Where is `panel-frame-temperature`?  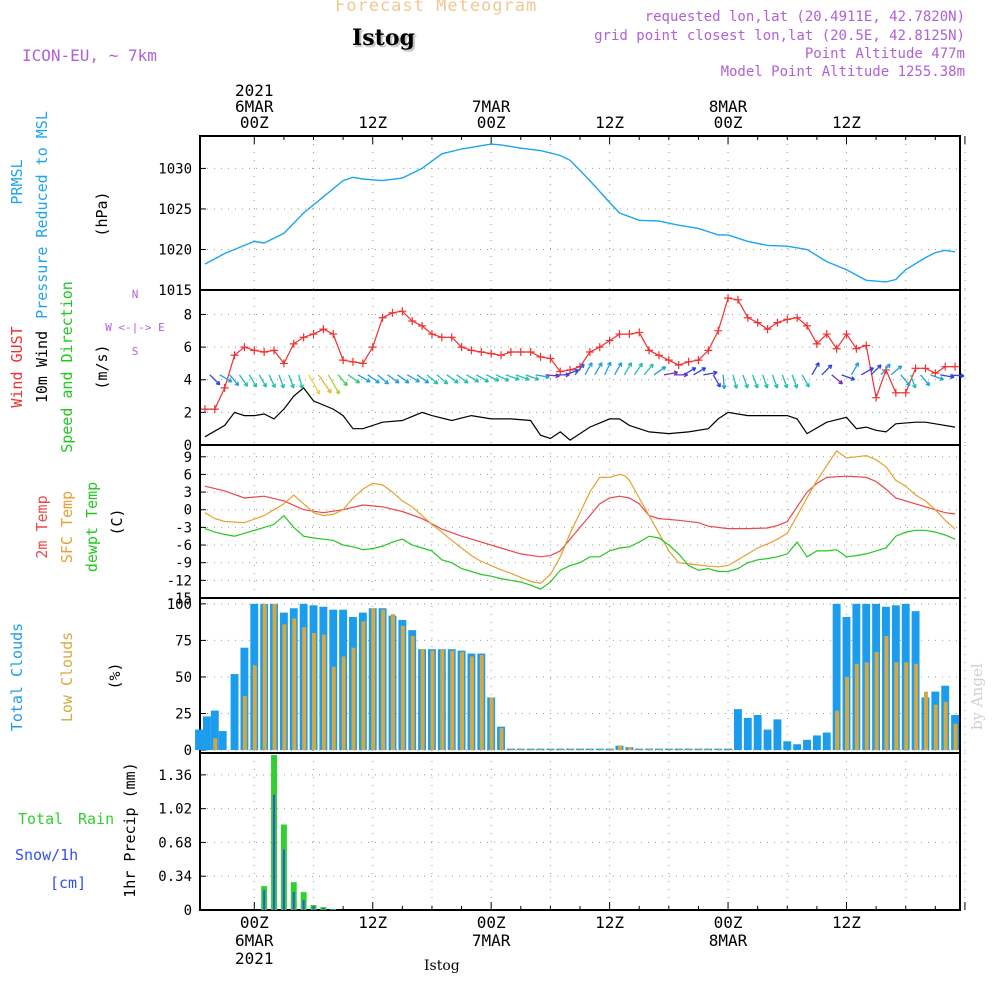
panel-frame-temperature is located at coordinates (580, 521).